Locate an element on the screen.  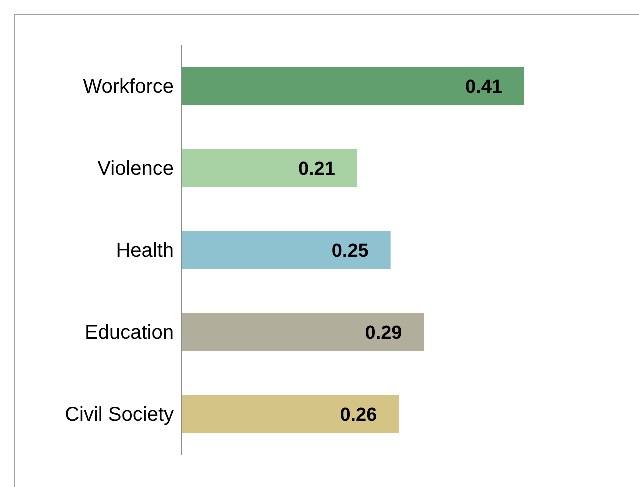
data-label: 0.21 is located at coordinates (317, 169).